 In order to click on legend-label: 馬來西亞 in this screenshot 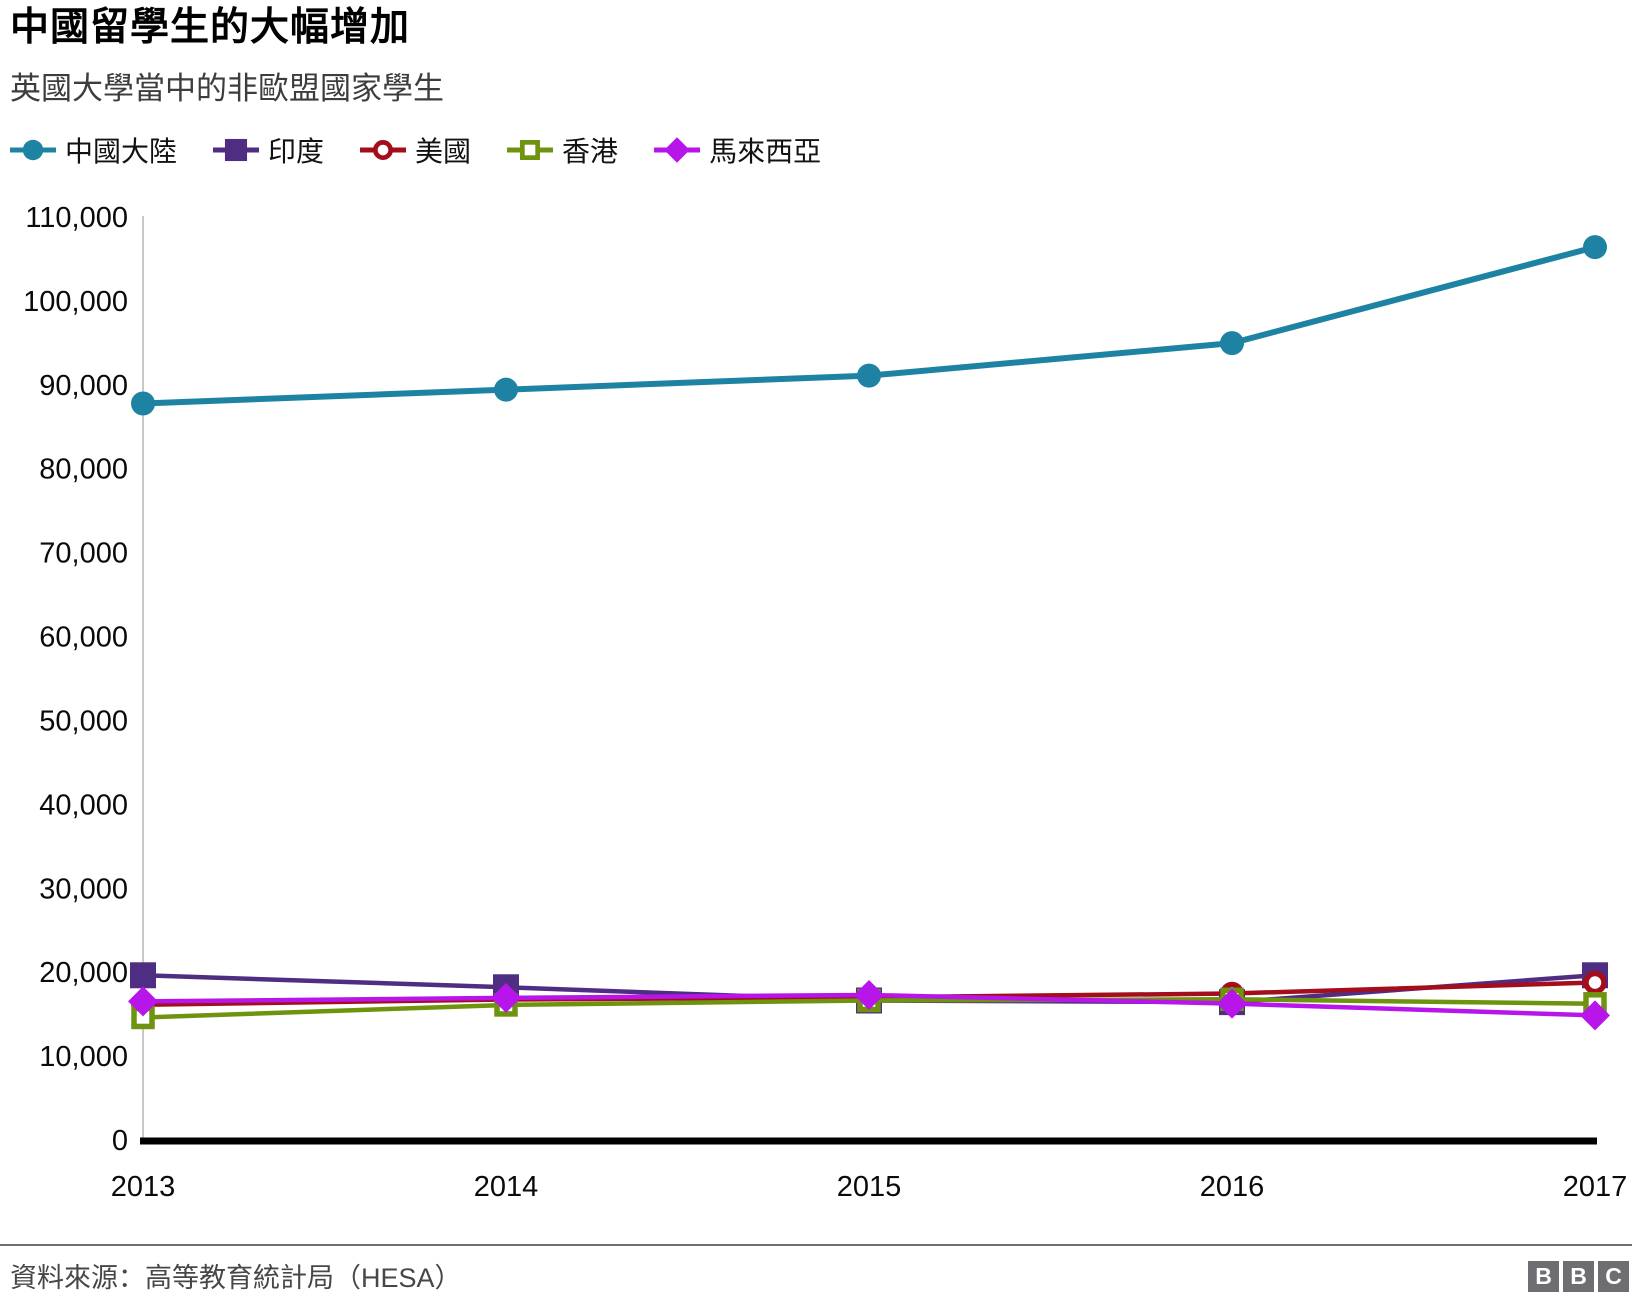, I will do `click(765, 151)`.